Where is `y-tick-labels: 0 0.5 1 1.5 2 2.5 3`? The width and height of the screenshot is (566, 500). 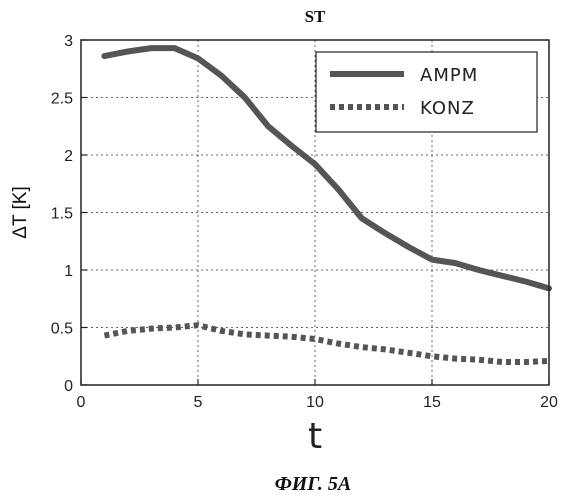 y-tick-labels: 0 0.5 1 1.5 2 2.5 3 is located at coordinates (62, 214).